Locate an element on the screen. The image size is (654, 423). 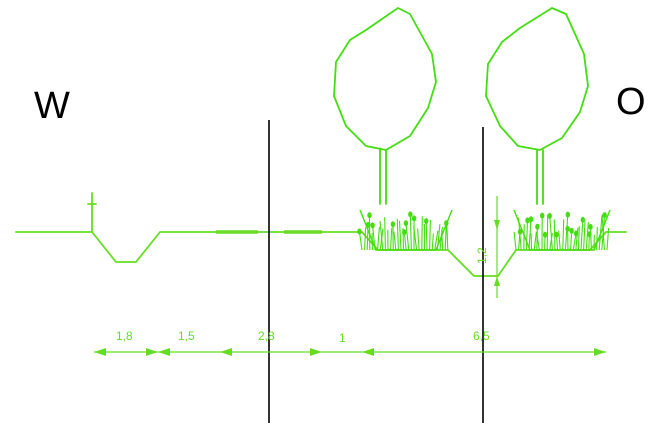
dim-arrow-c is located at coordinates (226, 352).